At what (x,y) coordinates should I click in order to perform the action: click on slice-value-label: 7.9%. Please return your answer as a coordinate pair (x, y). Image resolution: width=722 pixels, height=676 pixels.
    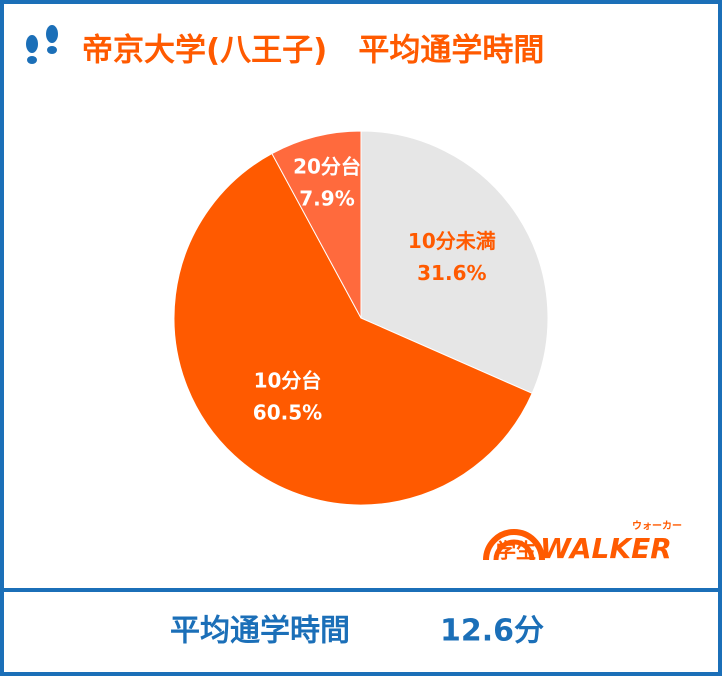
    Looking at the image, I should click on (326, 198).